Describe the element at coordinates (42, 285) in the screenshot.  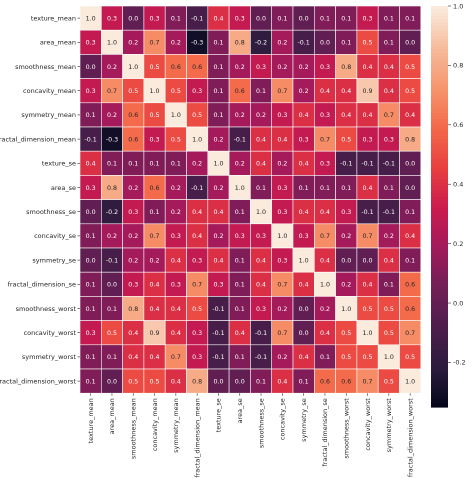
I see `row-tick-label: fractal_dimension_se` at that location.